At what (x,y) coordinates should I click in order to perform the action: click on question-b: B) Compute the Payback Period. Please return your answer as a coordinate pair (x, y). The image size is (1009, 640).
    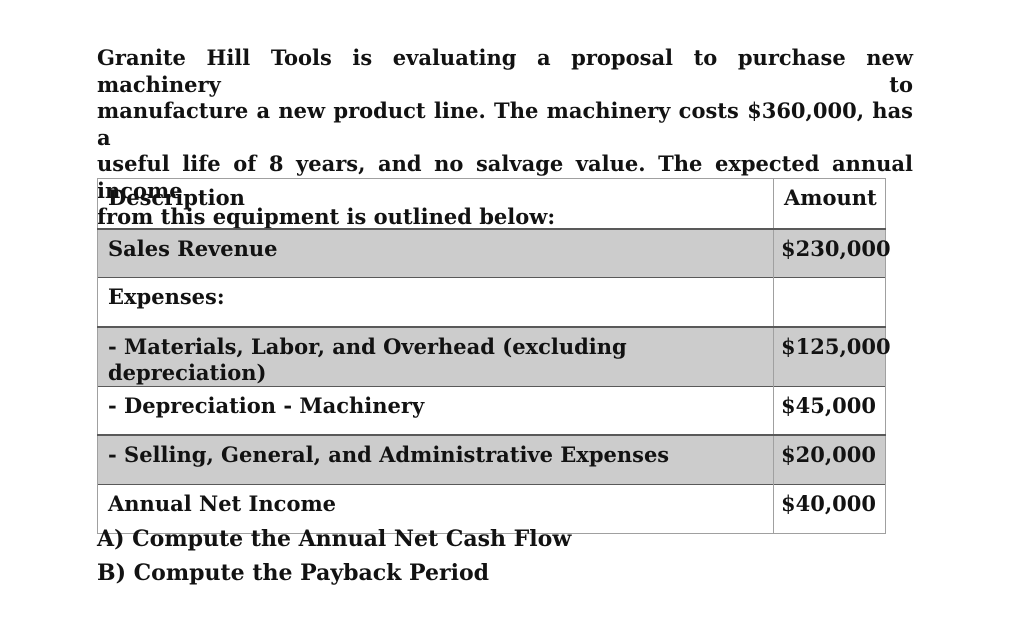
    Looking at the image, I should click on (293, 573).